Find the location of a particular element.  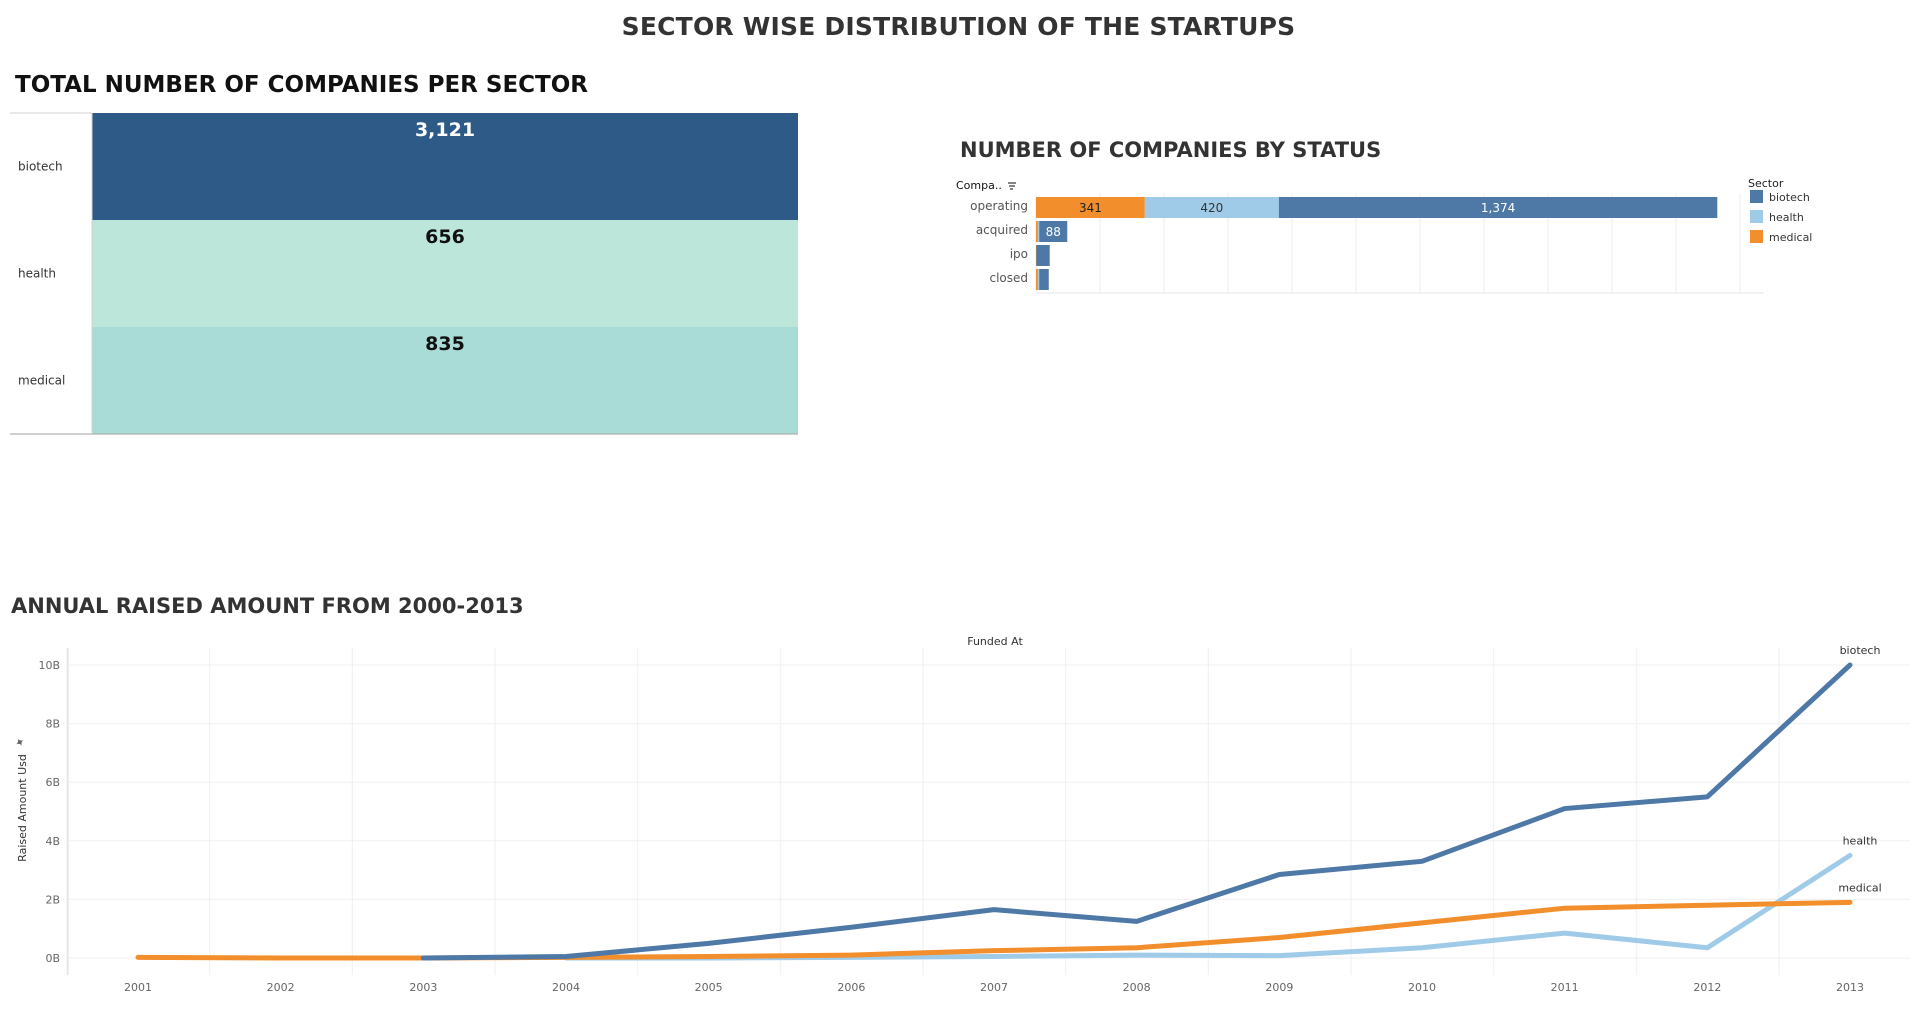

status-chart-title: NUMBER OF COMPANIES BY STATUS is located at coordinates (1171, 150).